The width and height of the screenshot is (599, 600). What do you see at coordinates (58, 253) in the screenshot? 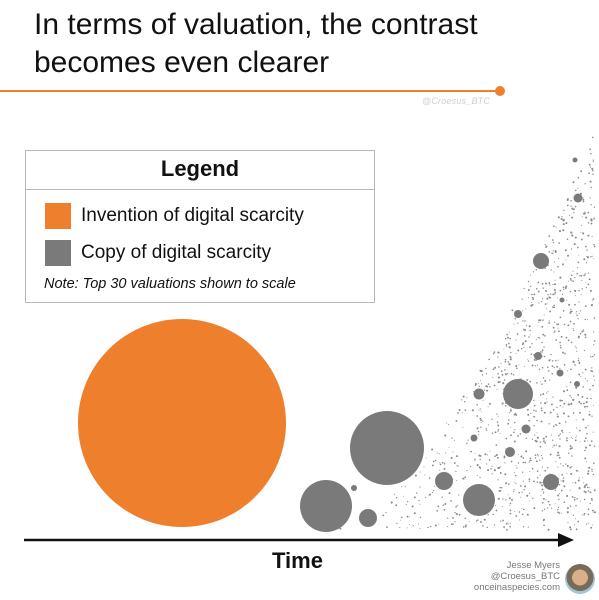
I see `gray-swatch` at bounding box center [58, 253].